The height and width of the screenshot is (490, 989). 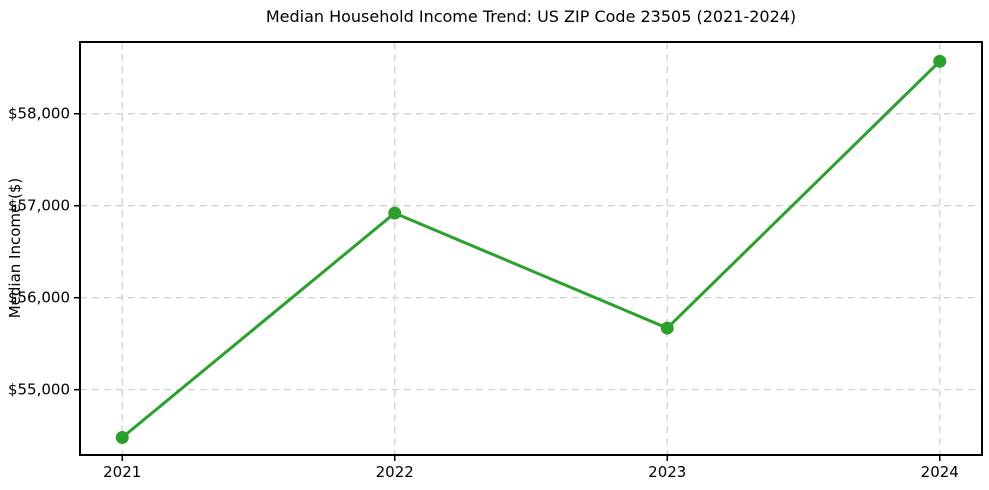 What do you see at coordinates (39, 114) in the screenshot?
I see `y-tick-label: $58,000` at bounding box center [39, 114].